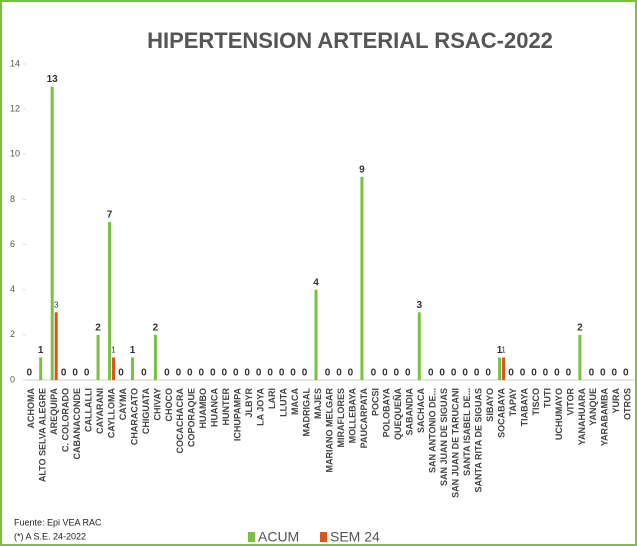 Image resolution: width=637 pixels, height=546 pixels. What do you see at coordinates (100, 411) in the screenshot?
I see `x-tick-label: CAYARANI` at bounding box center [100, 411].